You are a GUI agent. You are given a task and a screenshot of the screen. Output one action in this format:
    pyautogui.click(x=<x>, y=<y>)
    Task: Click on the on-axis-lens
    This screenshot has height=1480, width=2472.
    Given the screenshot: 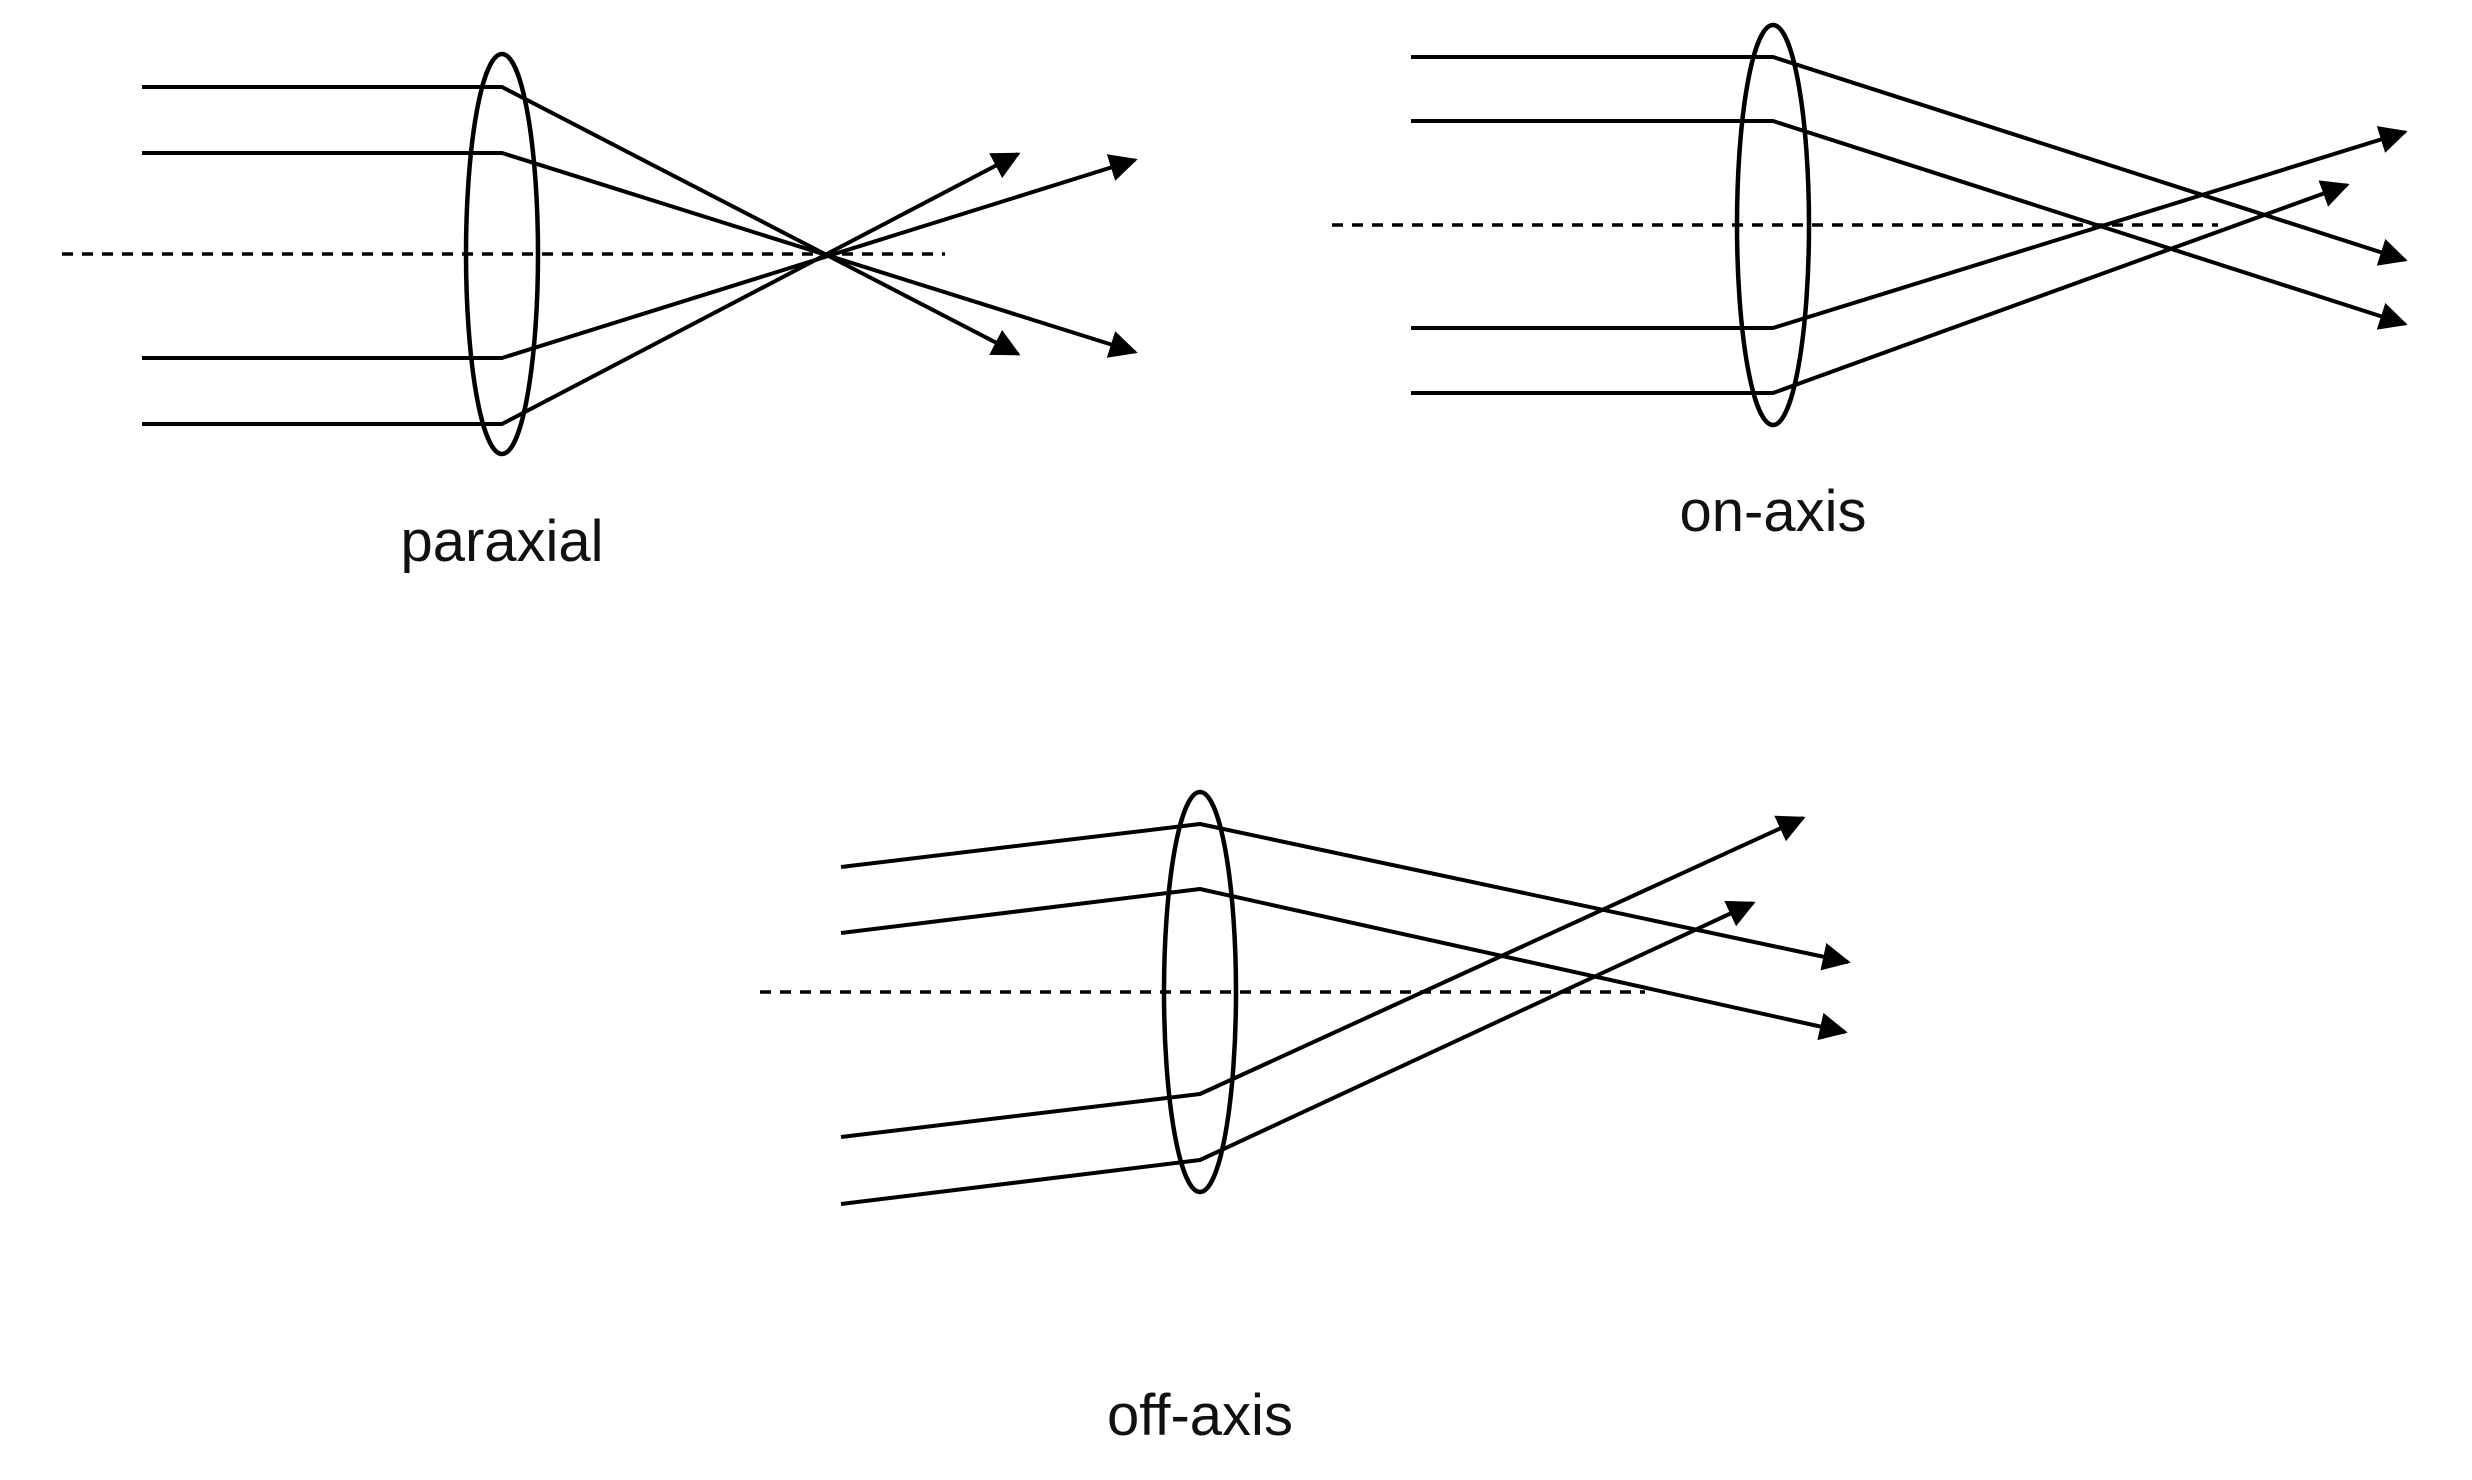 What is the action you would take?
    pyautogui.click(x=1773, y=225)
    